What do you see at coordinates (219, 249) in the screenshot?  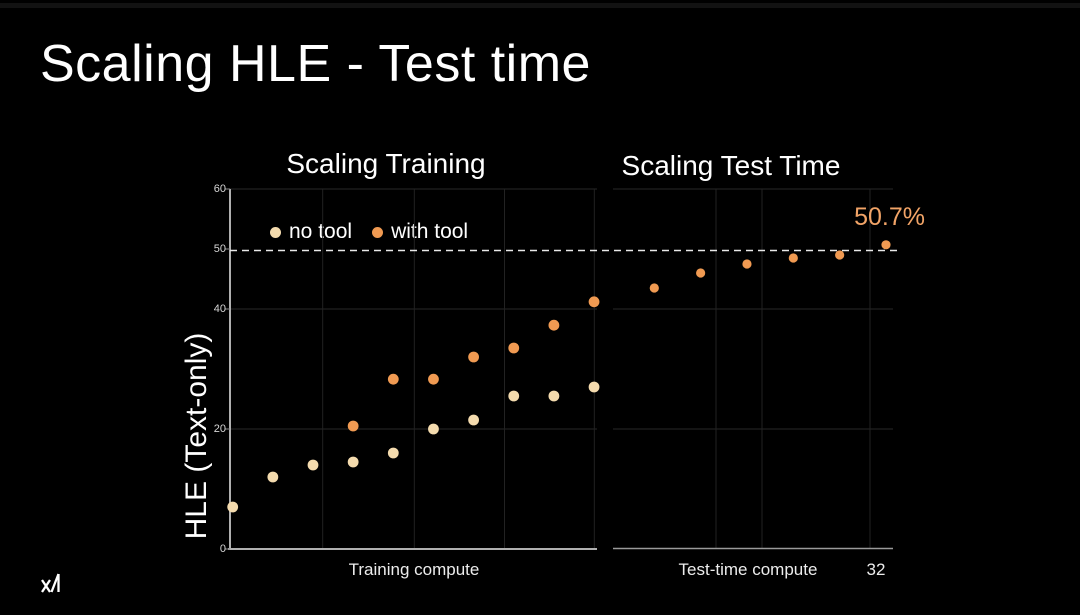 I see `y-tick-label: 50` at bounding box center [219, 249].